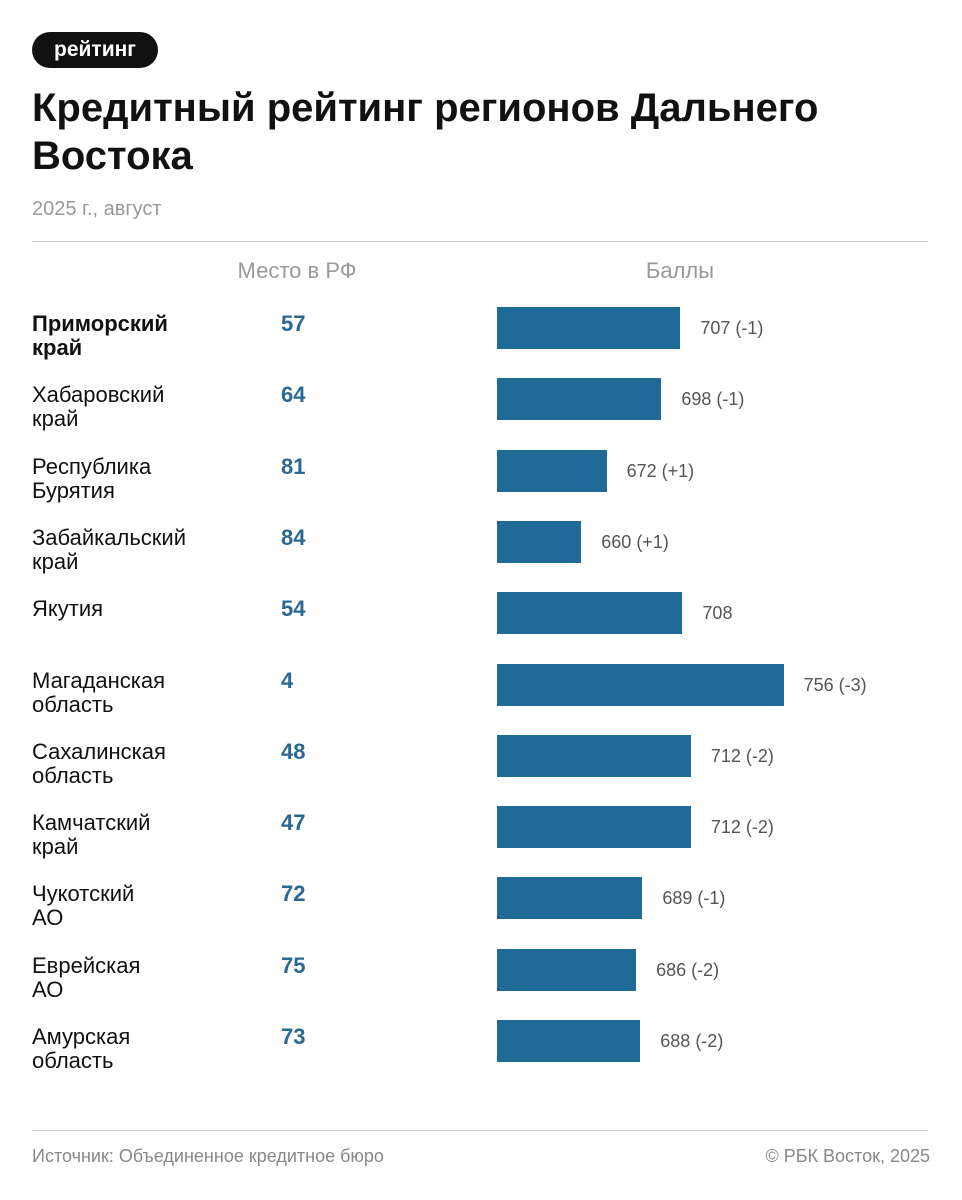 The width and height of the screenshot is (962, 1200). Describe the element at coordinates (95, 50) in the screenshot. I see `tag: рейтинг` at that location.